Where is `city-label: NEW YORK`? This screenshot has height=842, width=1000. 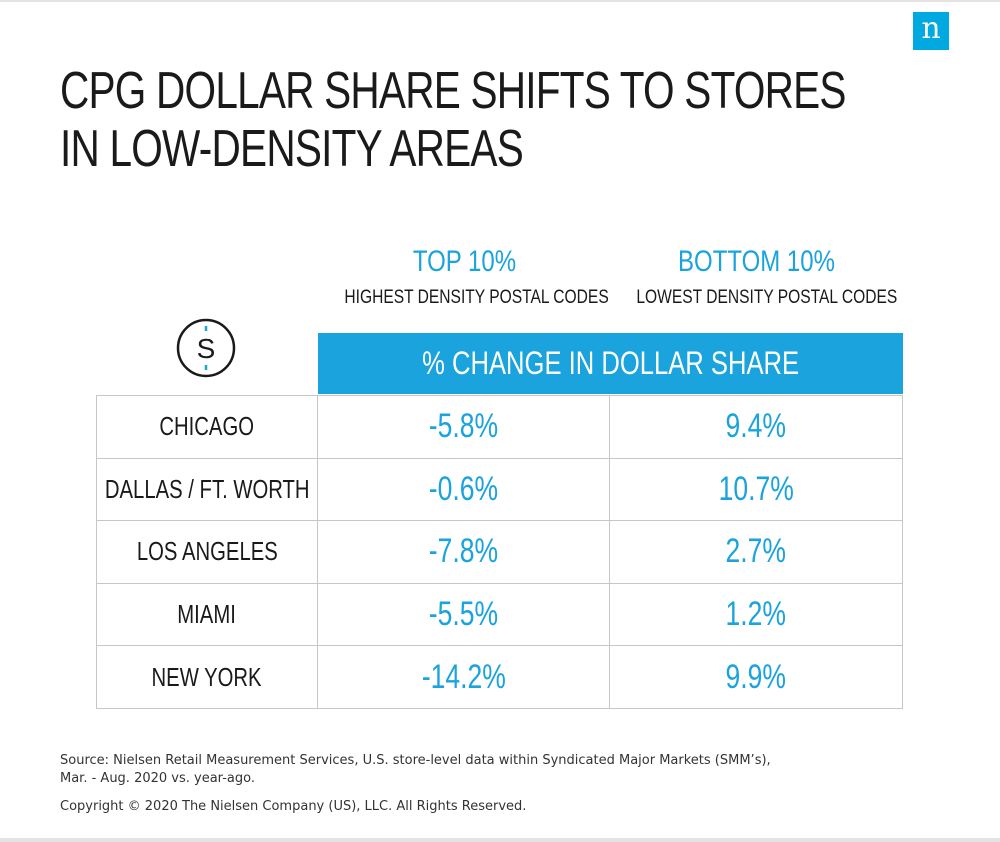
city-label: NEW YORK is located at coordinates (207, 676).